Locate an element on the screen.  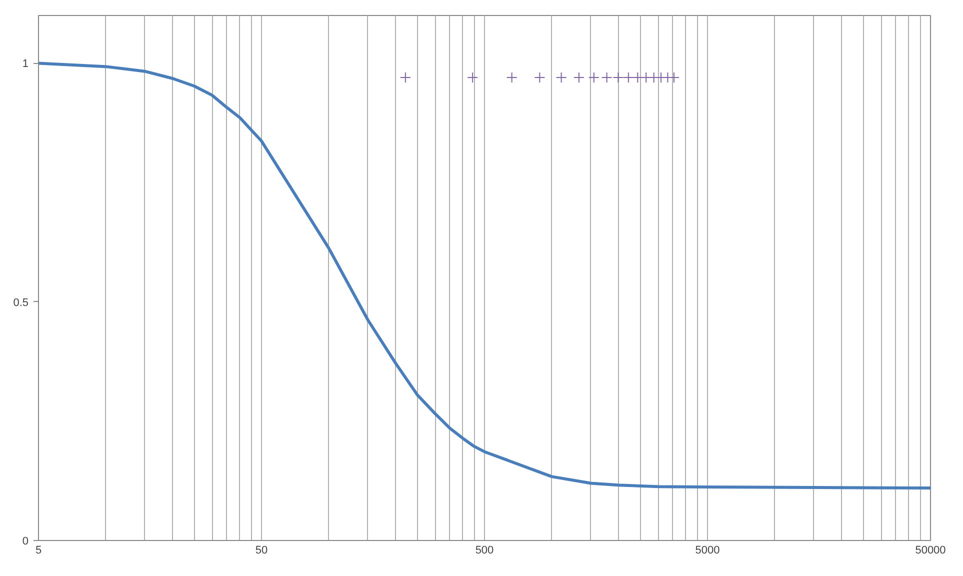
y-tick-label: 0.5 is located at coordinates (21, 302).